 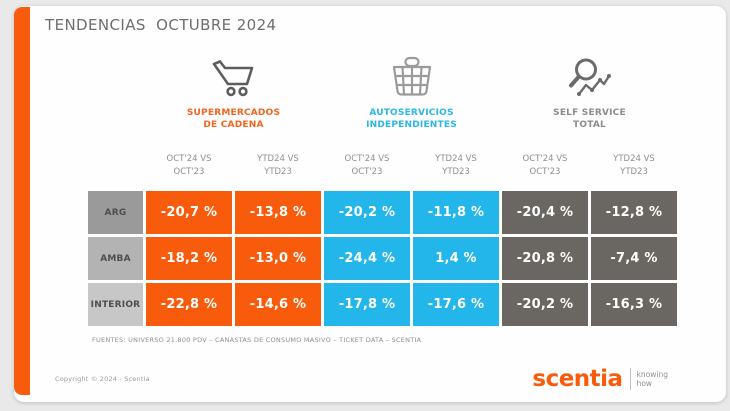 I want to click on value-cell: -17,8 %, so click(x=367, y=304).